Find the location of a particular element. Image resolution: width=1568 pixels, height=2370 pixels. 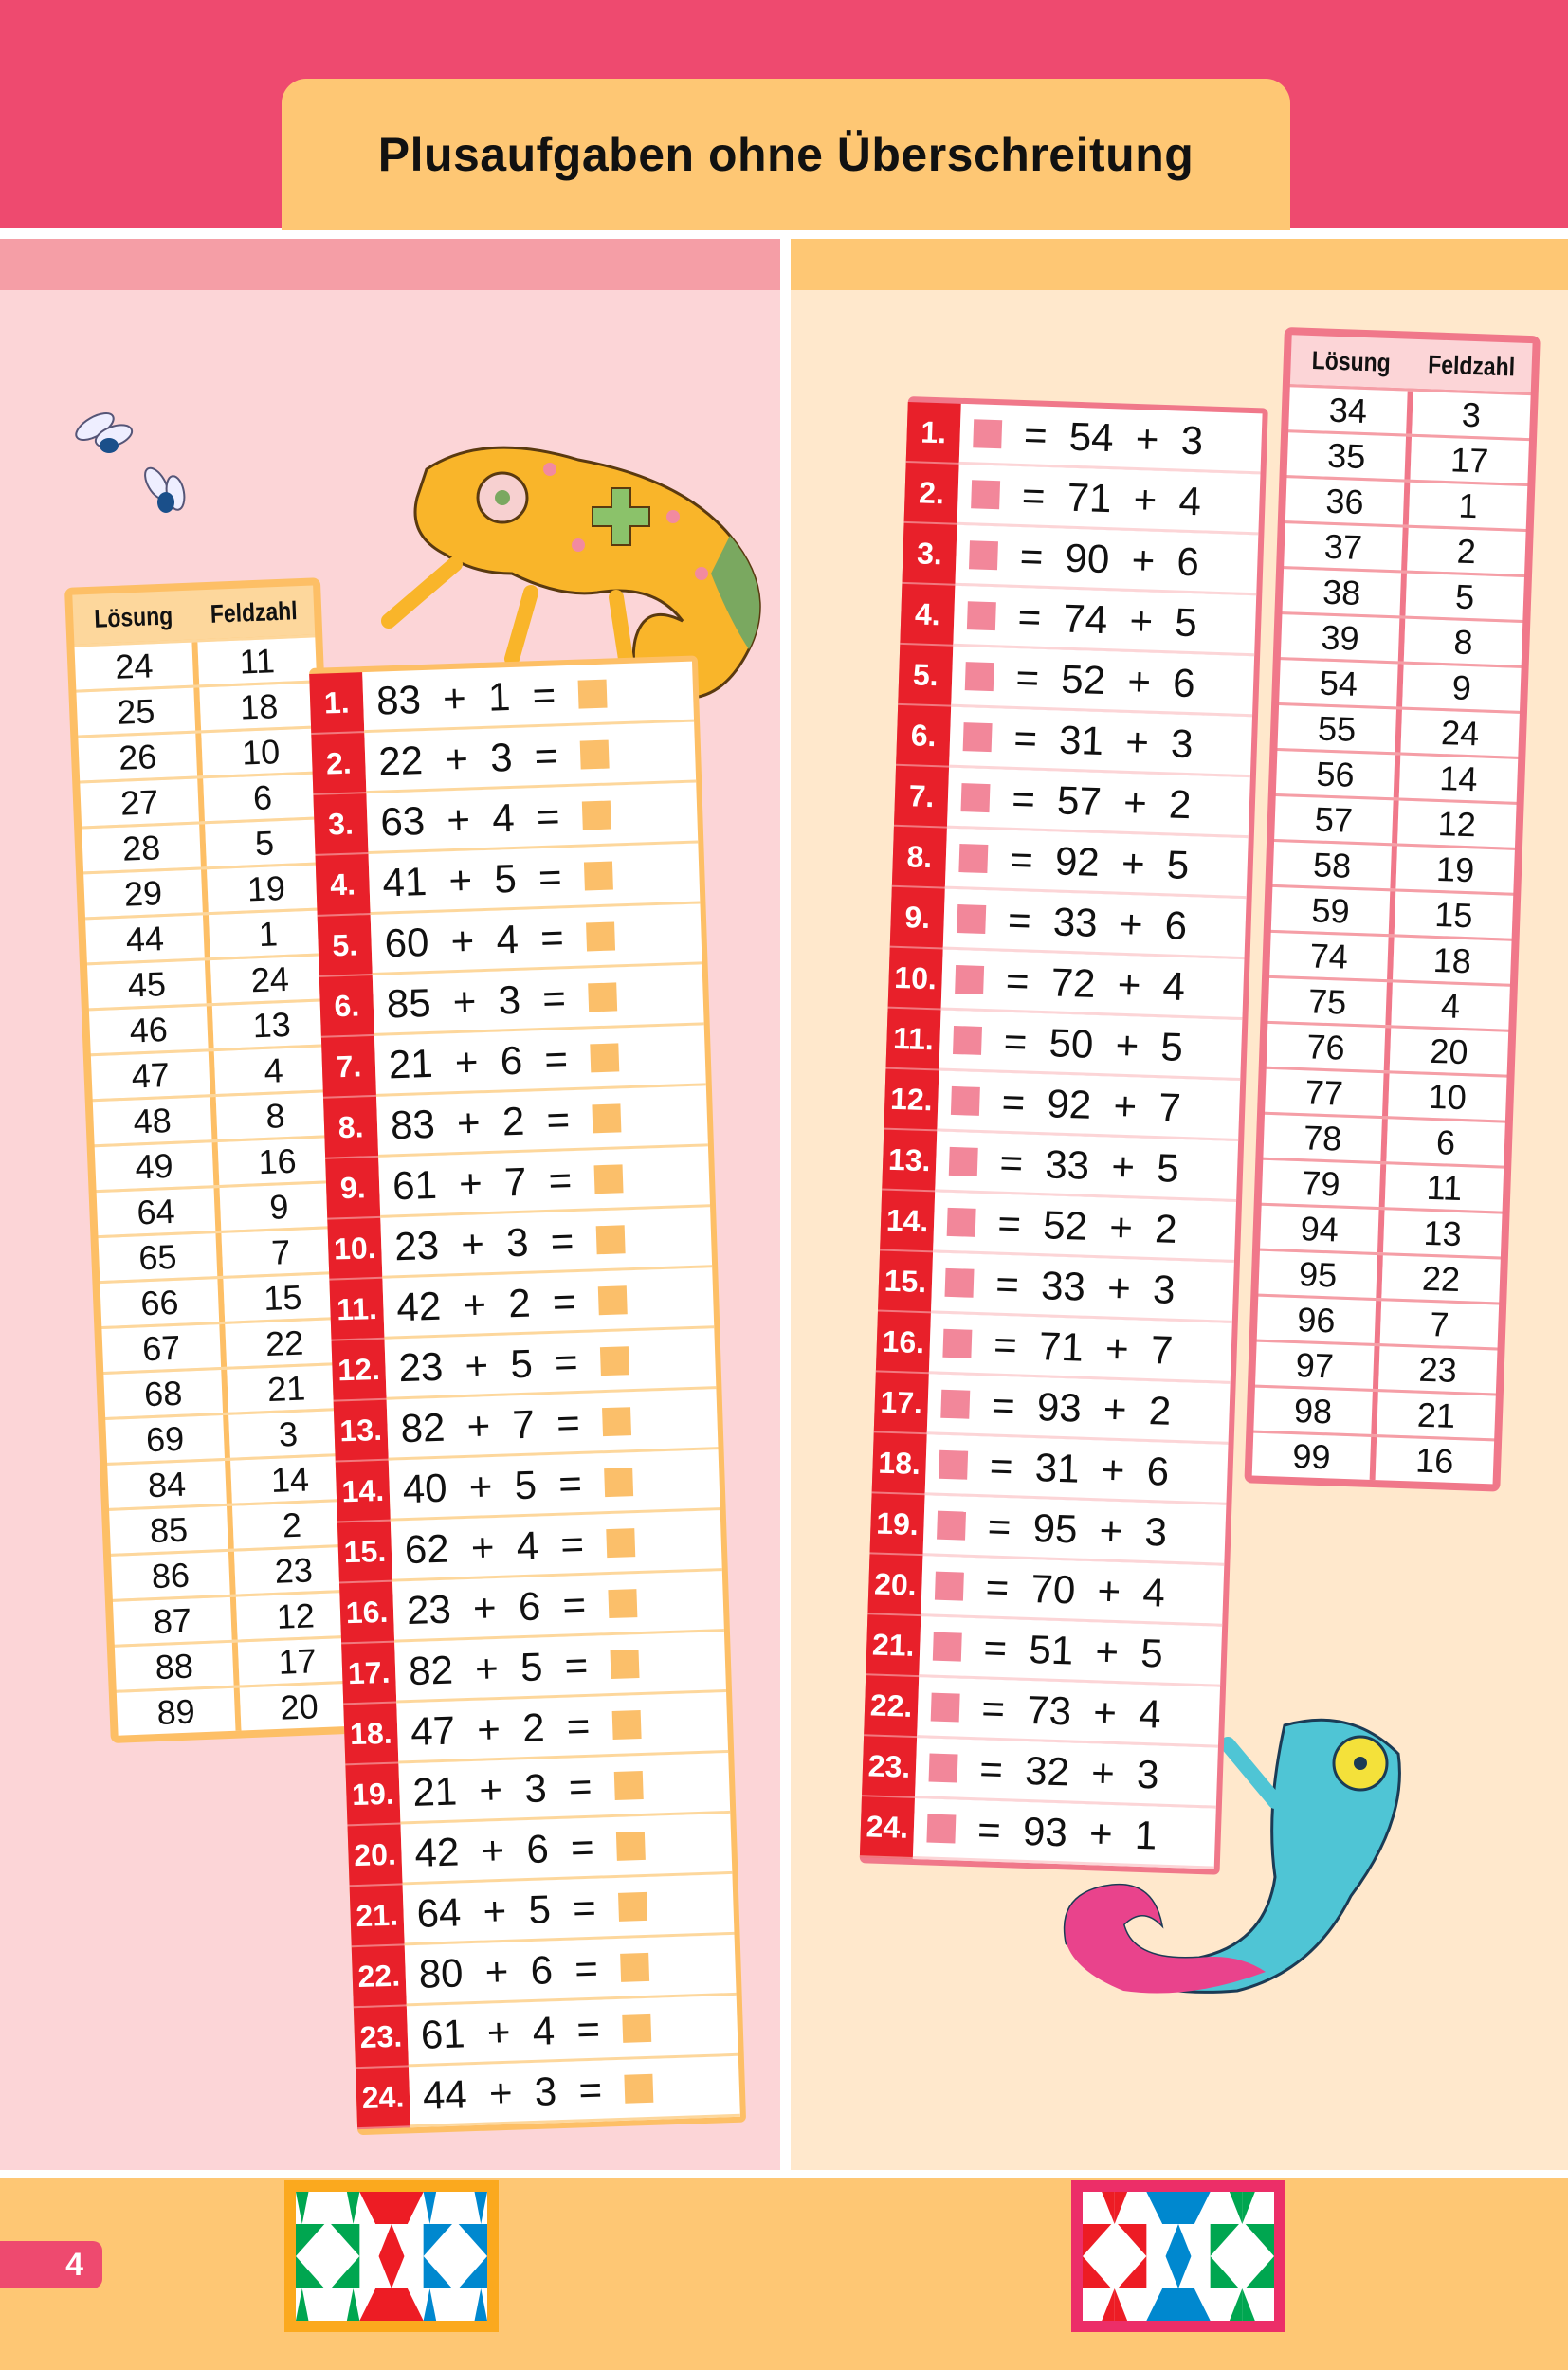

feldzahl-cell: 17 is located at coordinates (1469, 460).